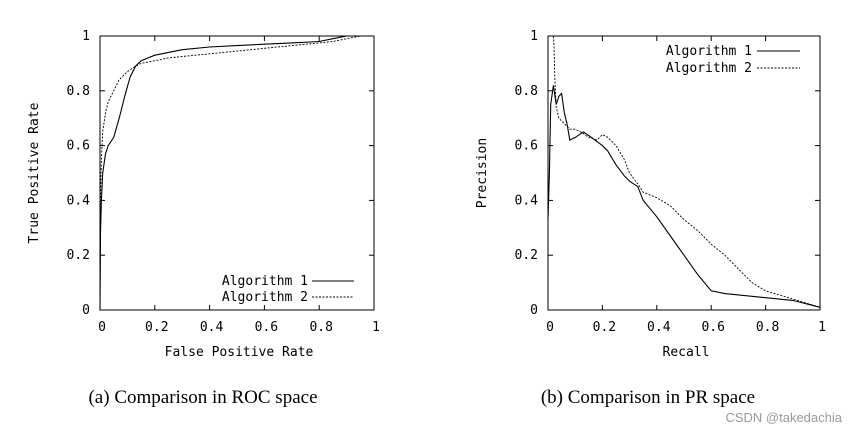 Image resolution: width=857 pixels, height=433 pixels. What do you see at coordinates (526, 146) in the screenshot?
I see `pr-y-tick-label: 0.6` at bounding box center [526, 146].